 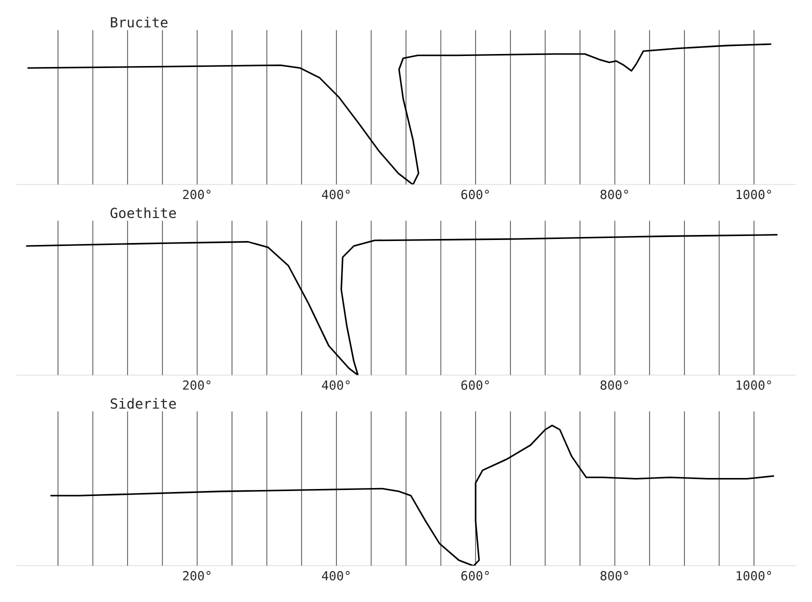 What do you see at coordinates (143, 212) in the screenshot?
I see `chart-title: Goethite` at bounding box center [143, 212].